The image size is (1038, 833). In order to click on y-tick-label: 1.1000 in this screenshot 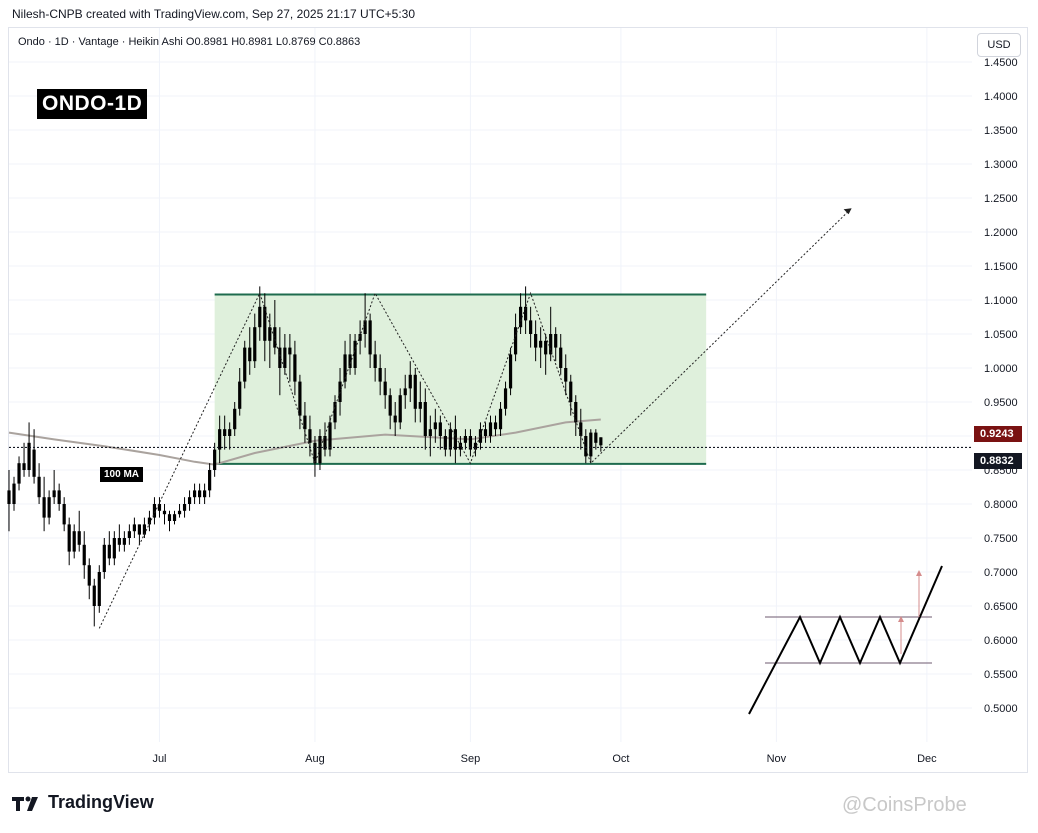, I will do `click(1001, 301)`.